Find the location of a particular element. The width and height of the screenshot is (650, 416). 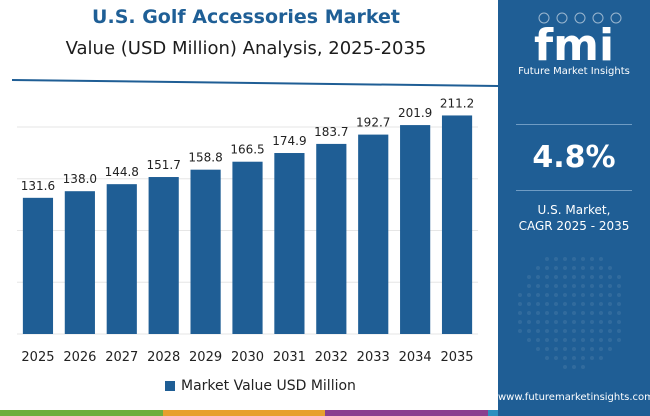

bar-2025 is located at coordinates (38, 265).